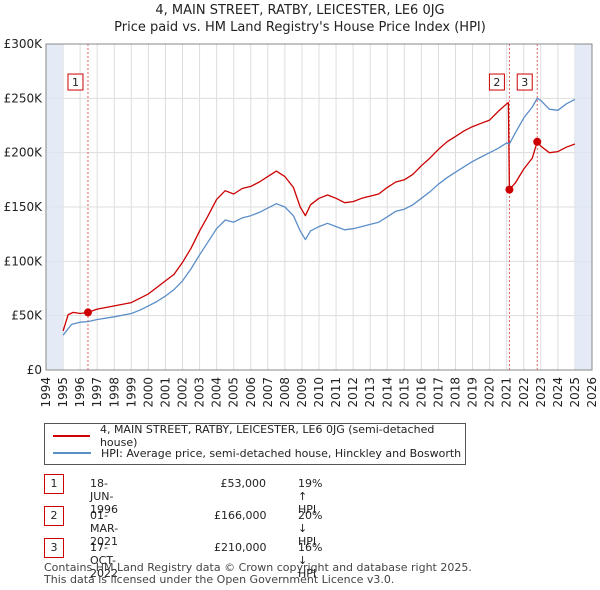 The height and width of the screenshot is (590, 600). I want to click on sale-price: £166,000, so click(240, 515).